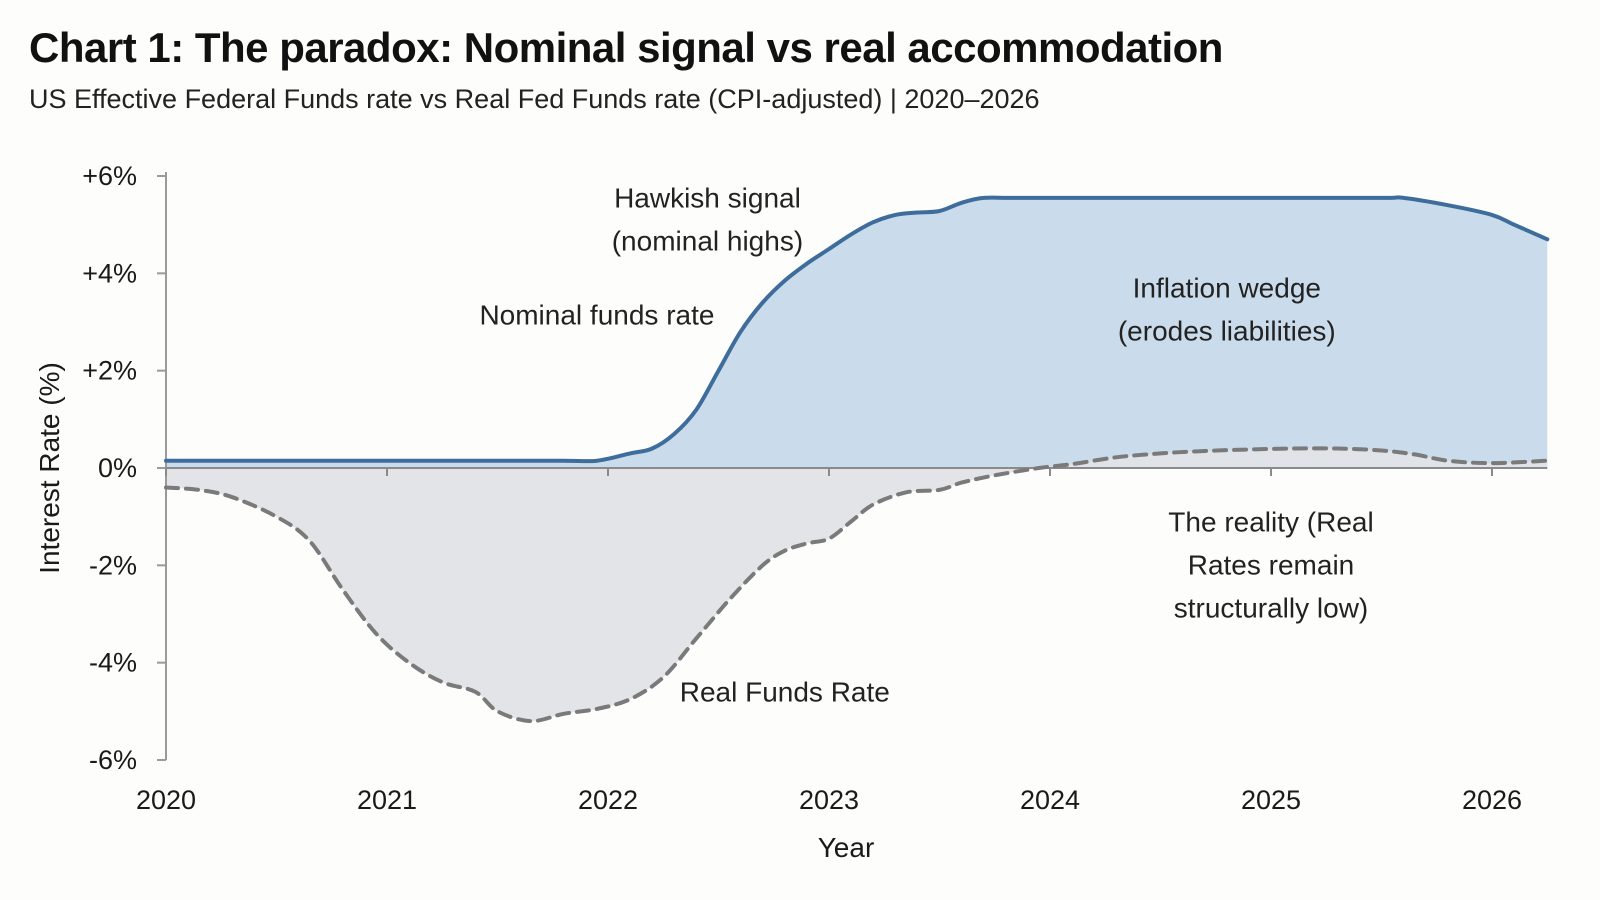 This screenshot has width=1600, height=900. What do you see at coordinates (166, 800) in the screenshot?
I see `x-tick-label: 2020` at bounding box center [166, 800].